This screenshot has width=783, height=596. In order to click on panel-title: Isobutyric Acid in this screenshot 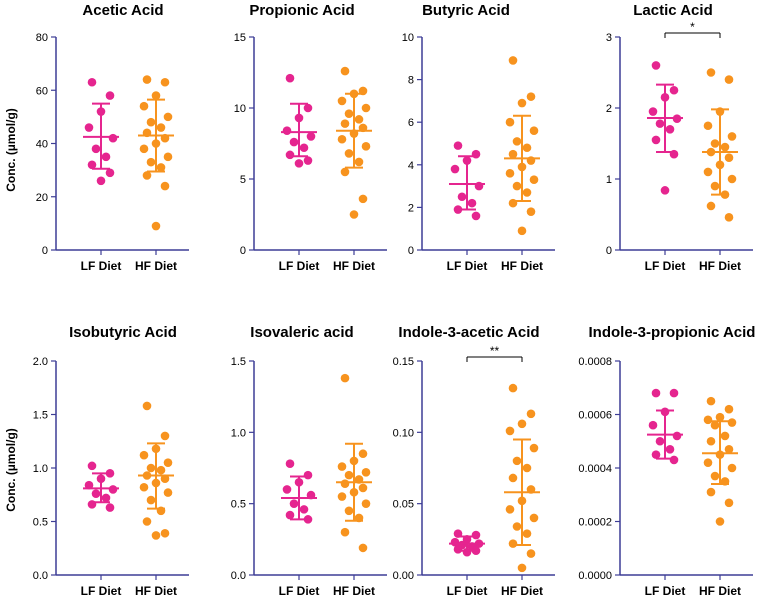, I will do `click(123, 332)`.